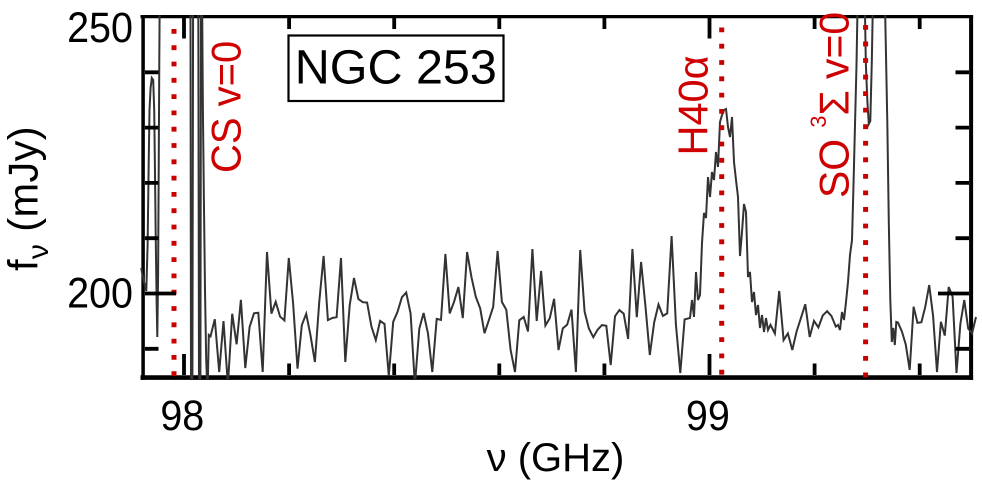 The image size is (982, 485). I want to click on svg-text: H40α, so click(693, 105).